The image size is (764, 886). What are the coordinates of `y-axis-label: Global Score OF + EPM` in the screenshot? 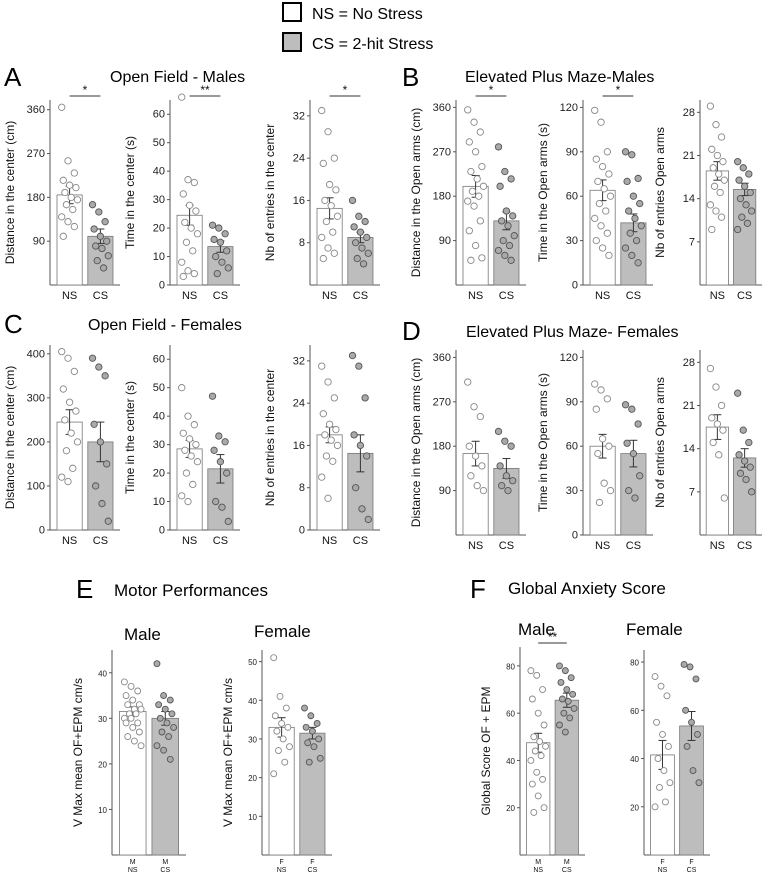 It's located at (486, 750).